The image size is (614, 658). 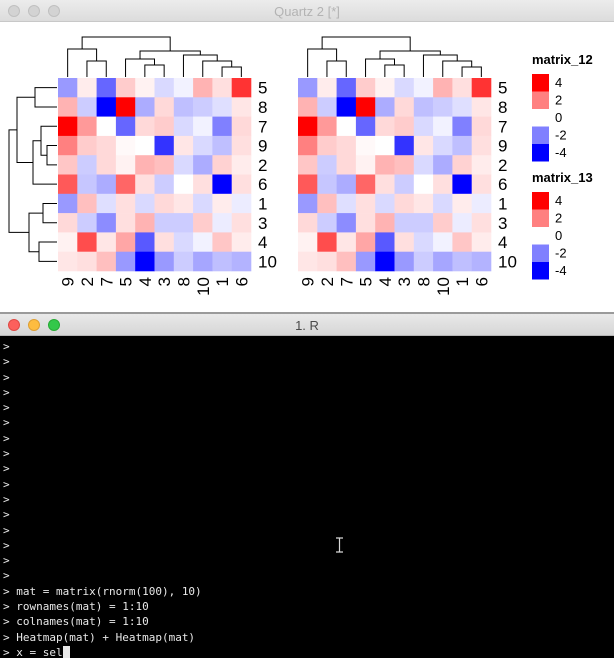 What do you see at coordinates (558, 82) in the screenshot?
I see `legend-label: 4` at bounding box center [558, 82].